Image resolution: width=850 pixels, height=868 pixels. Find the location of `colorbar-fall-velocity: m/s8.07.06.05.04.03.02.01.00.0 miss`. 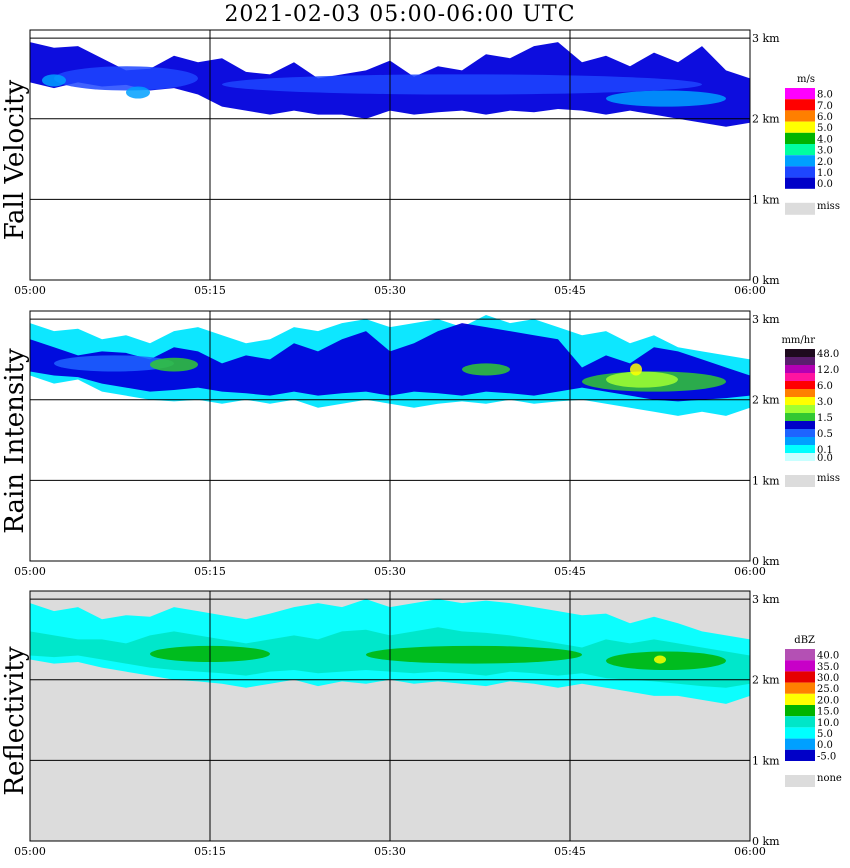

colorbar-fall-velocity: m/s8.07.06.05.04.03.02.01.00.0 miss is located at coordinates (812, 144).